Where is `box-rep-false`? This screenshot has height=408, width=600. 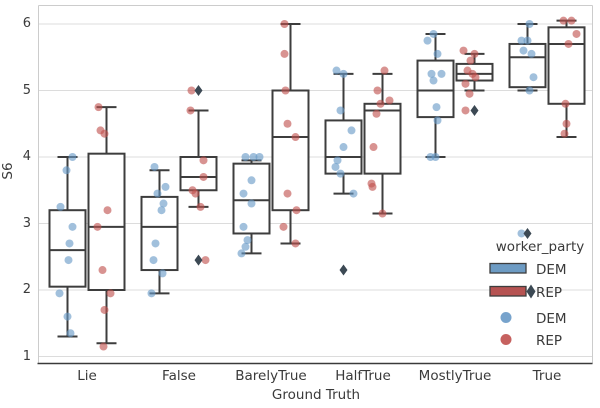 box-rep-false is located at coordinates (198, 174).